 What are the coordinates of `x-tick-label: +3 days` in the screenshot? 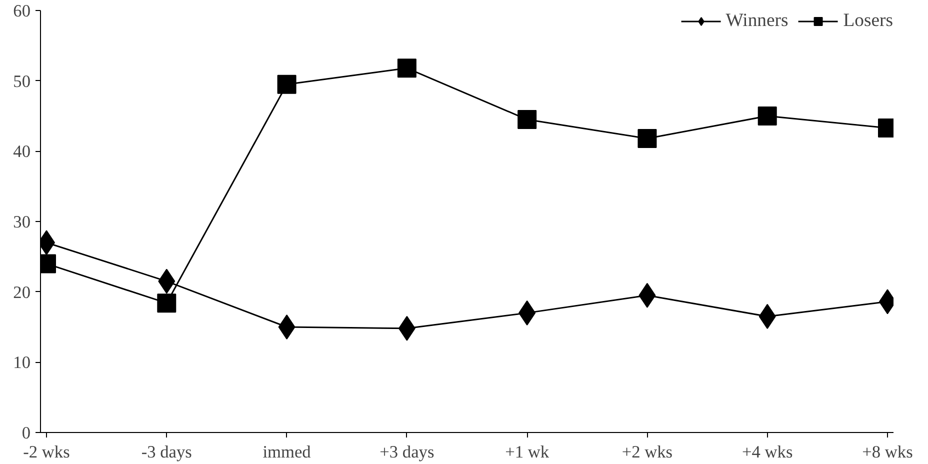 It's located at (407, 452).